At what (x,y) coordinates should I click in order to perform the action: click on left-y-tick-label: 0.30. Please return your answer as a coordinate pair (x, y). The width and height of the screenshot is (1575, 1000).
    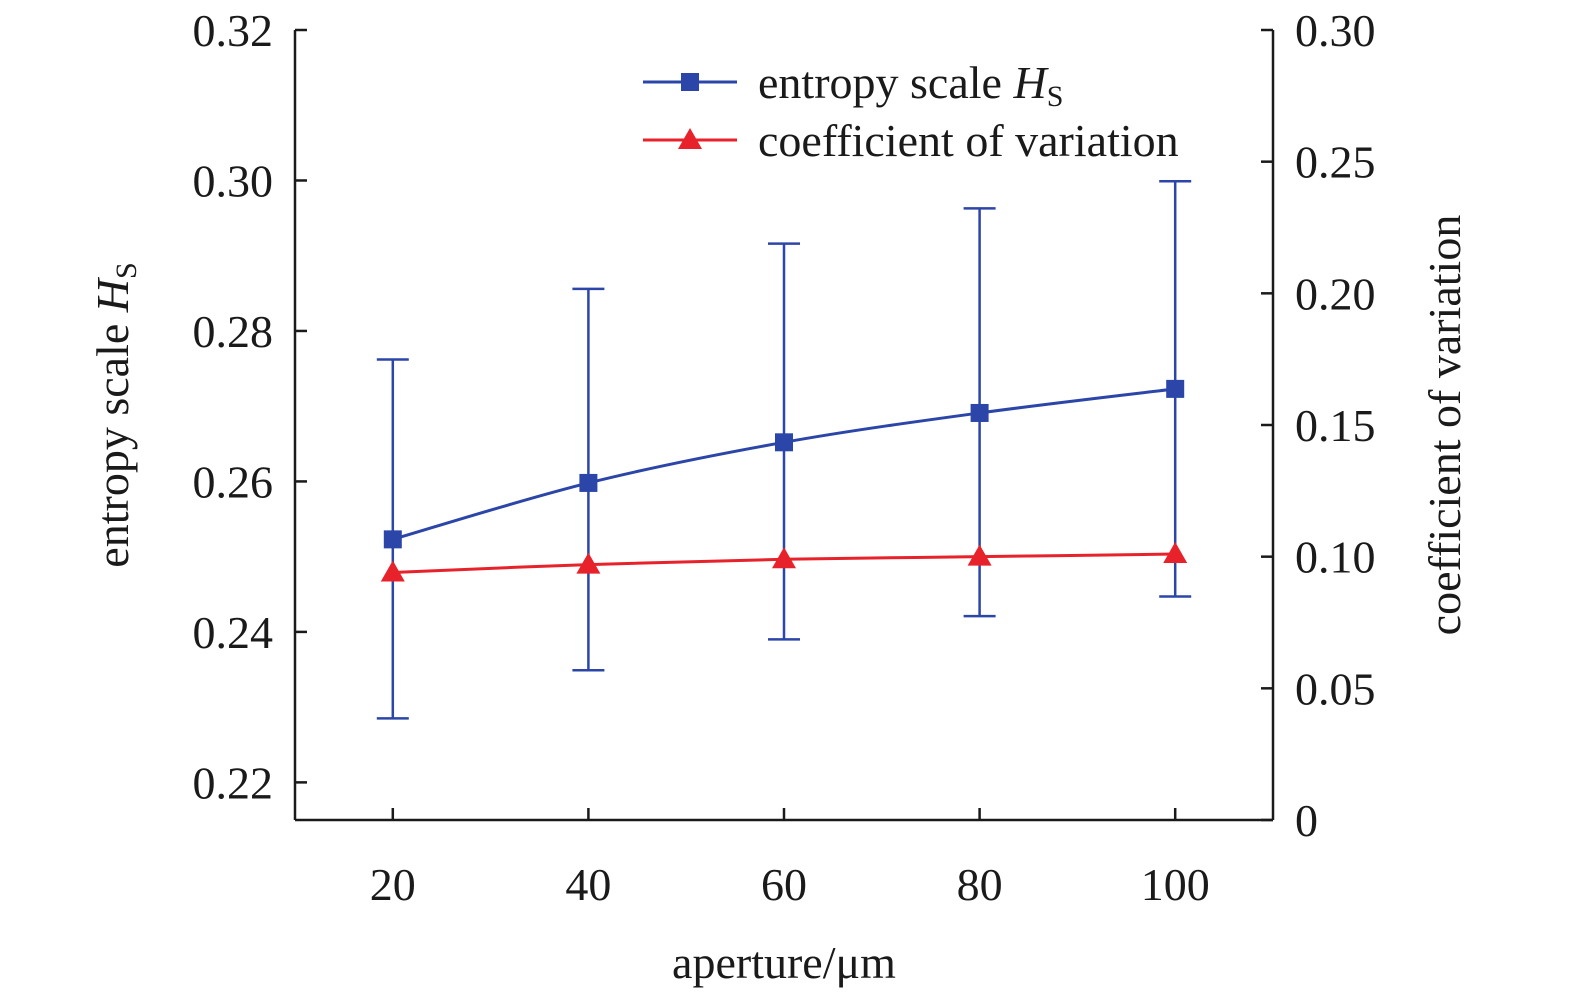
    Looking at the image, I should click on (233, 180).